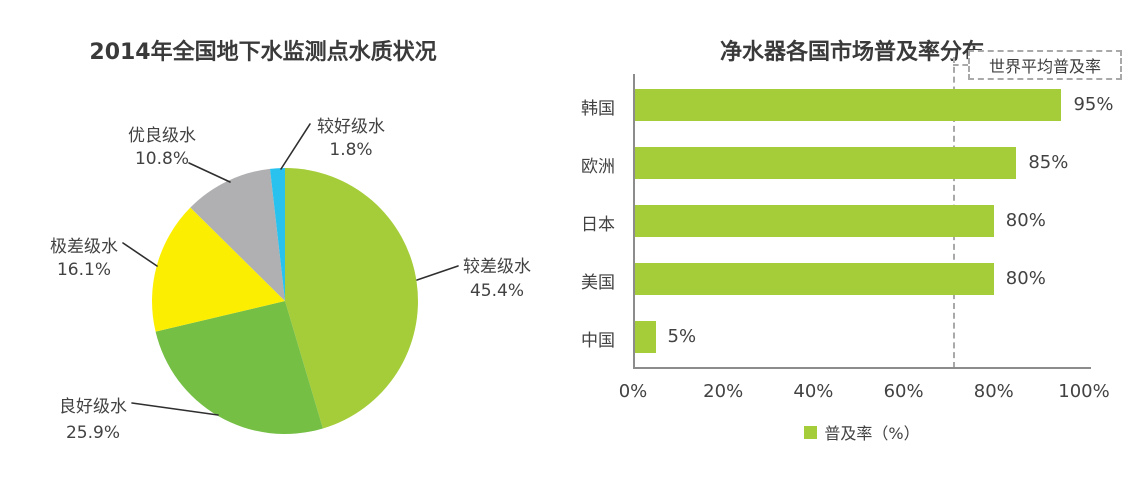 The image size is (1142, 486). What do you see at coordinates (852, 53) in the screenshot?
I see `bar-chart-title: 净水器各国市场普及率分布` at bounding box center [852, 53].